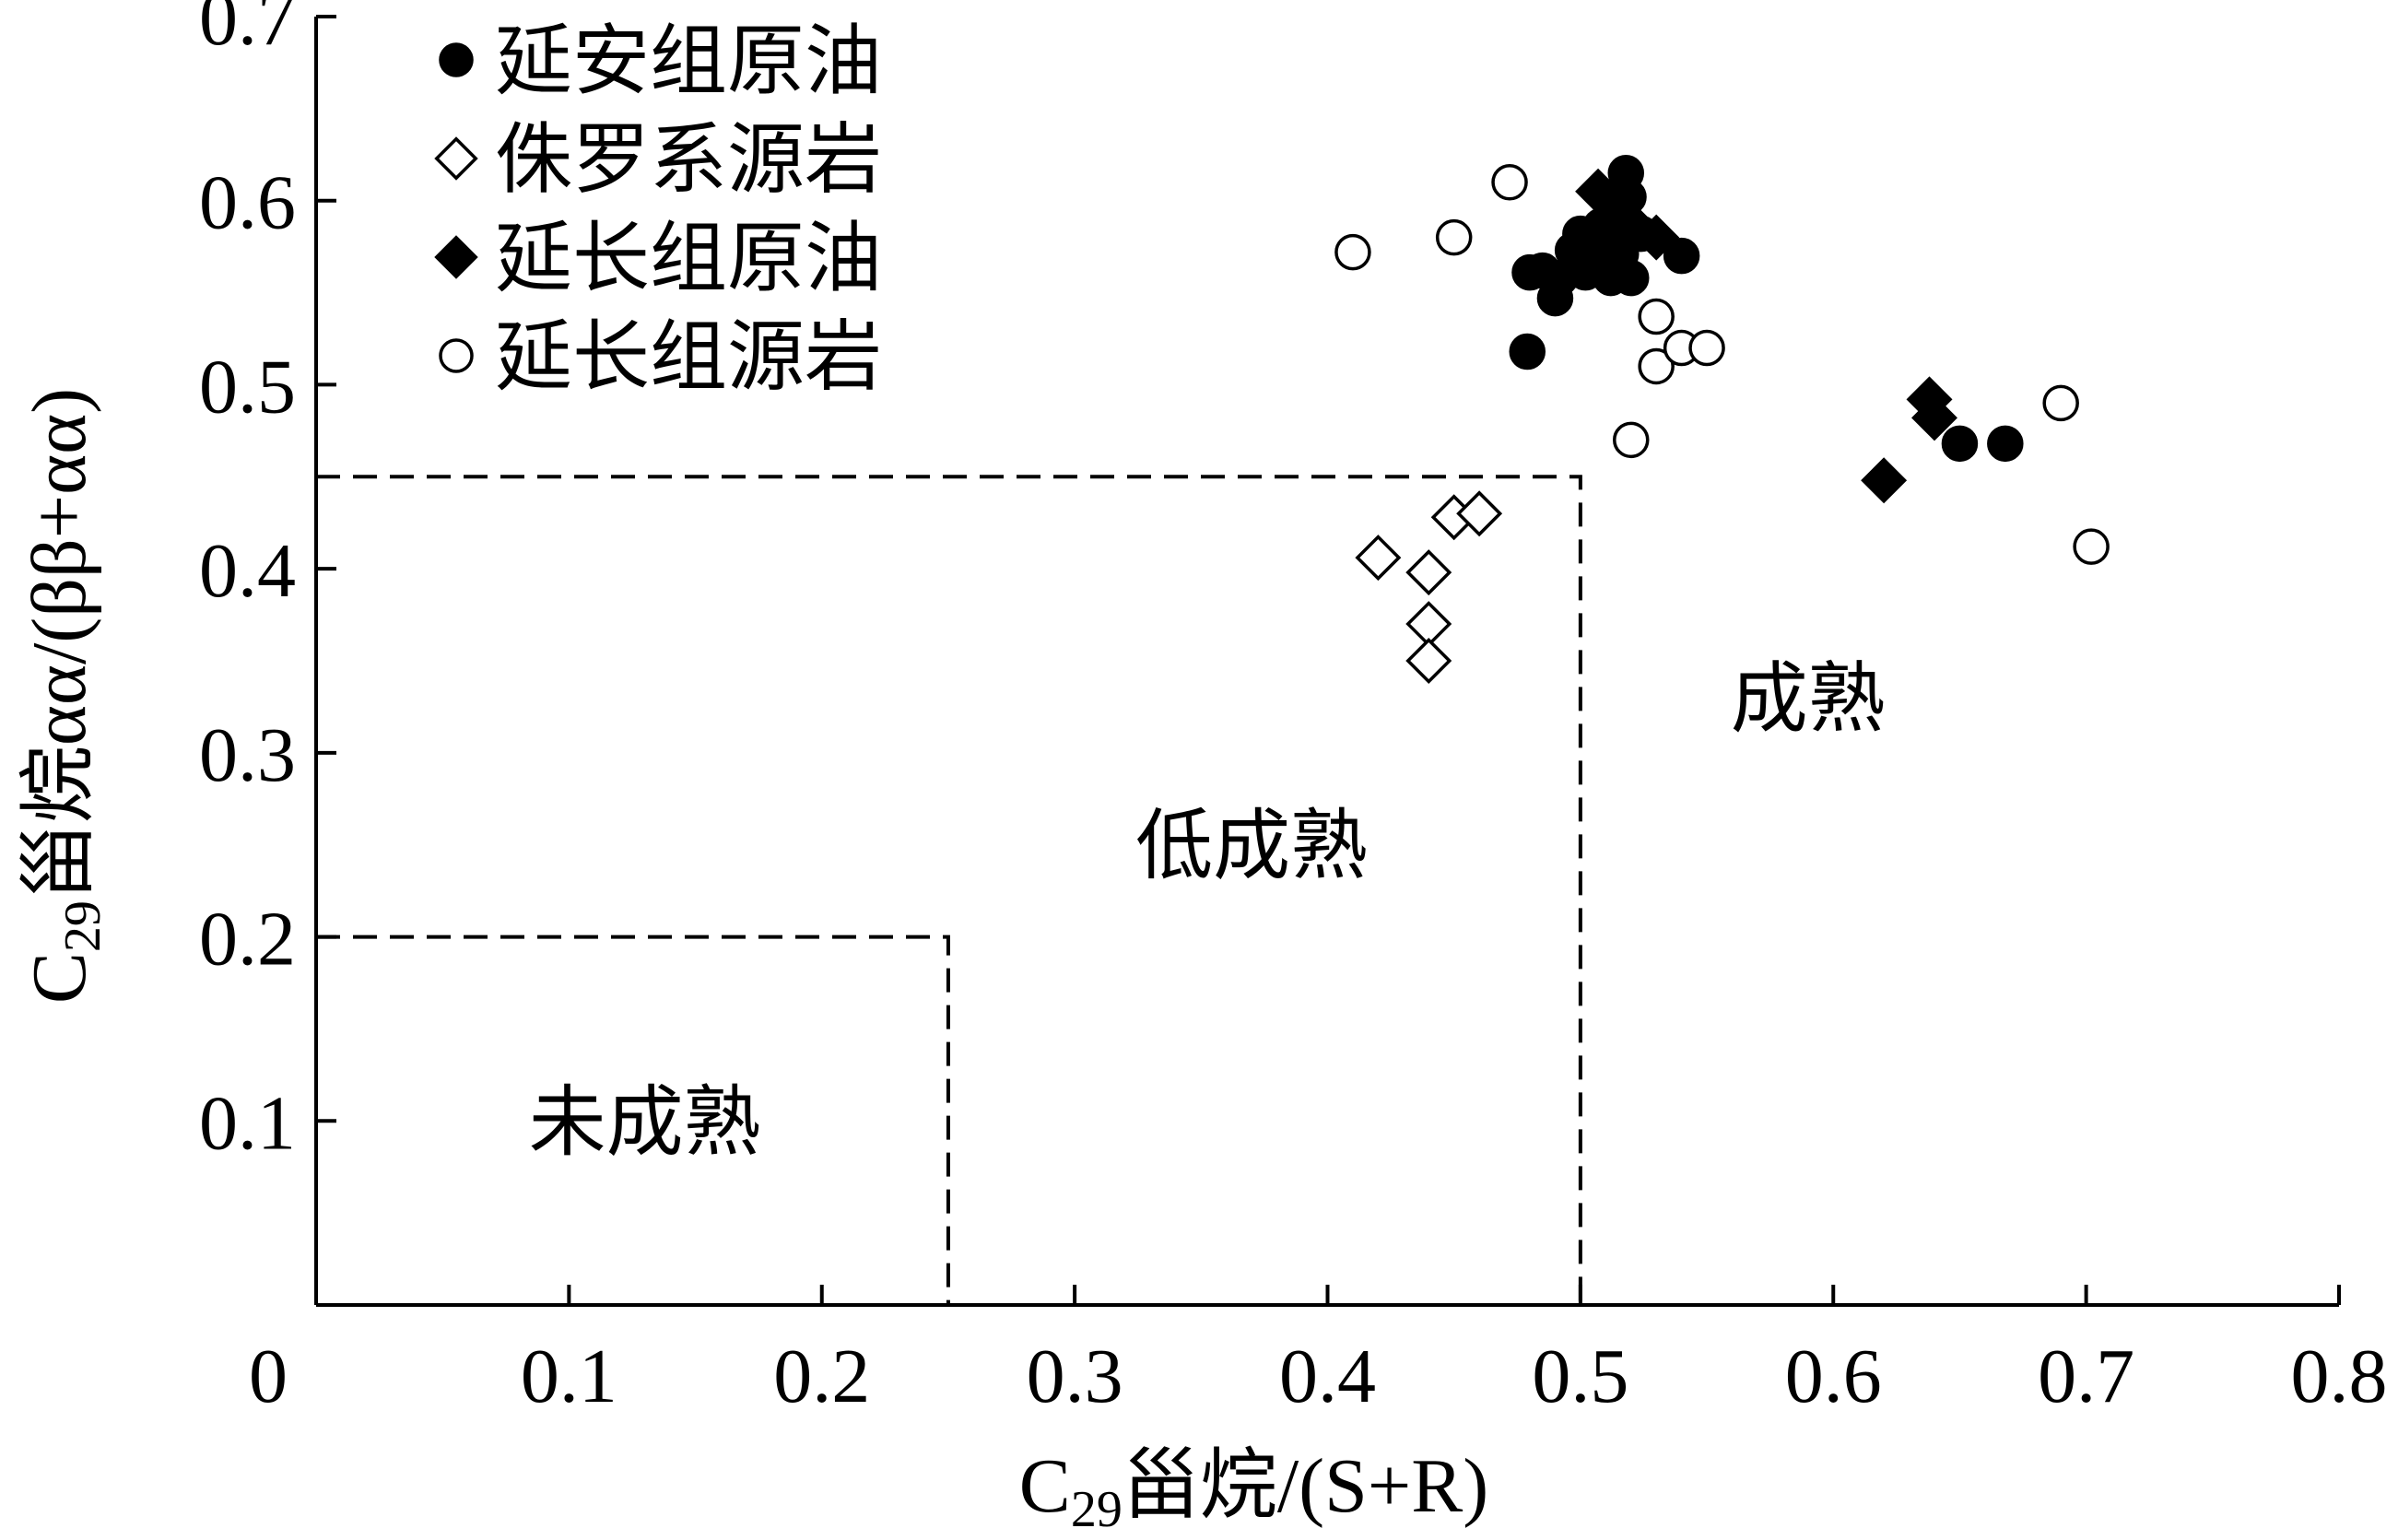  I want to click on y-tick-label: 0.6, so click(248, 203).